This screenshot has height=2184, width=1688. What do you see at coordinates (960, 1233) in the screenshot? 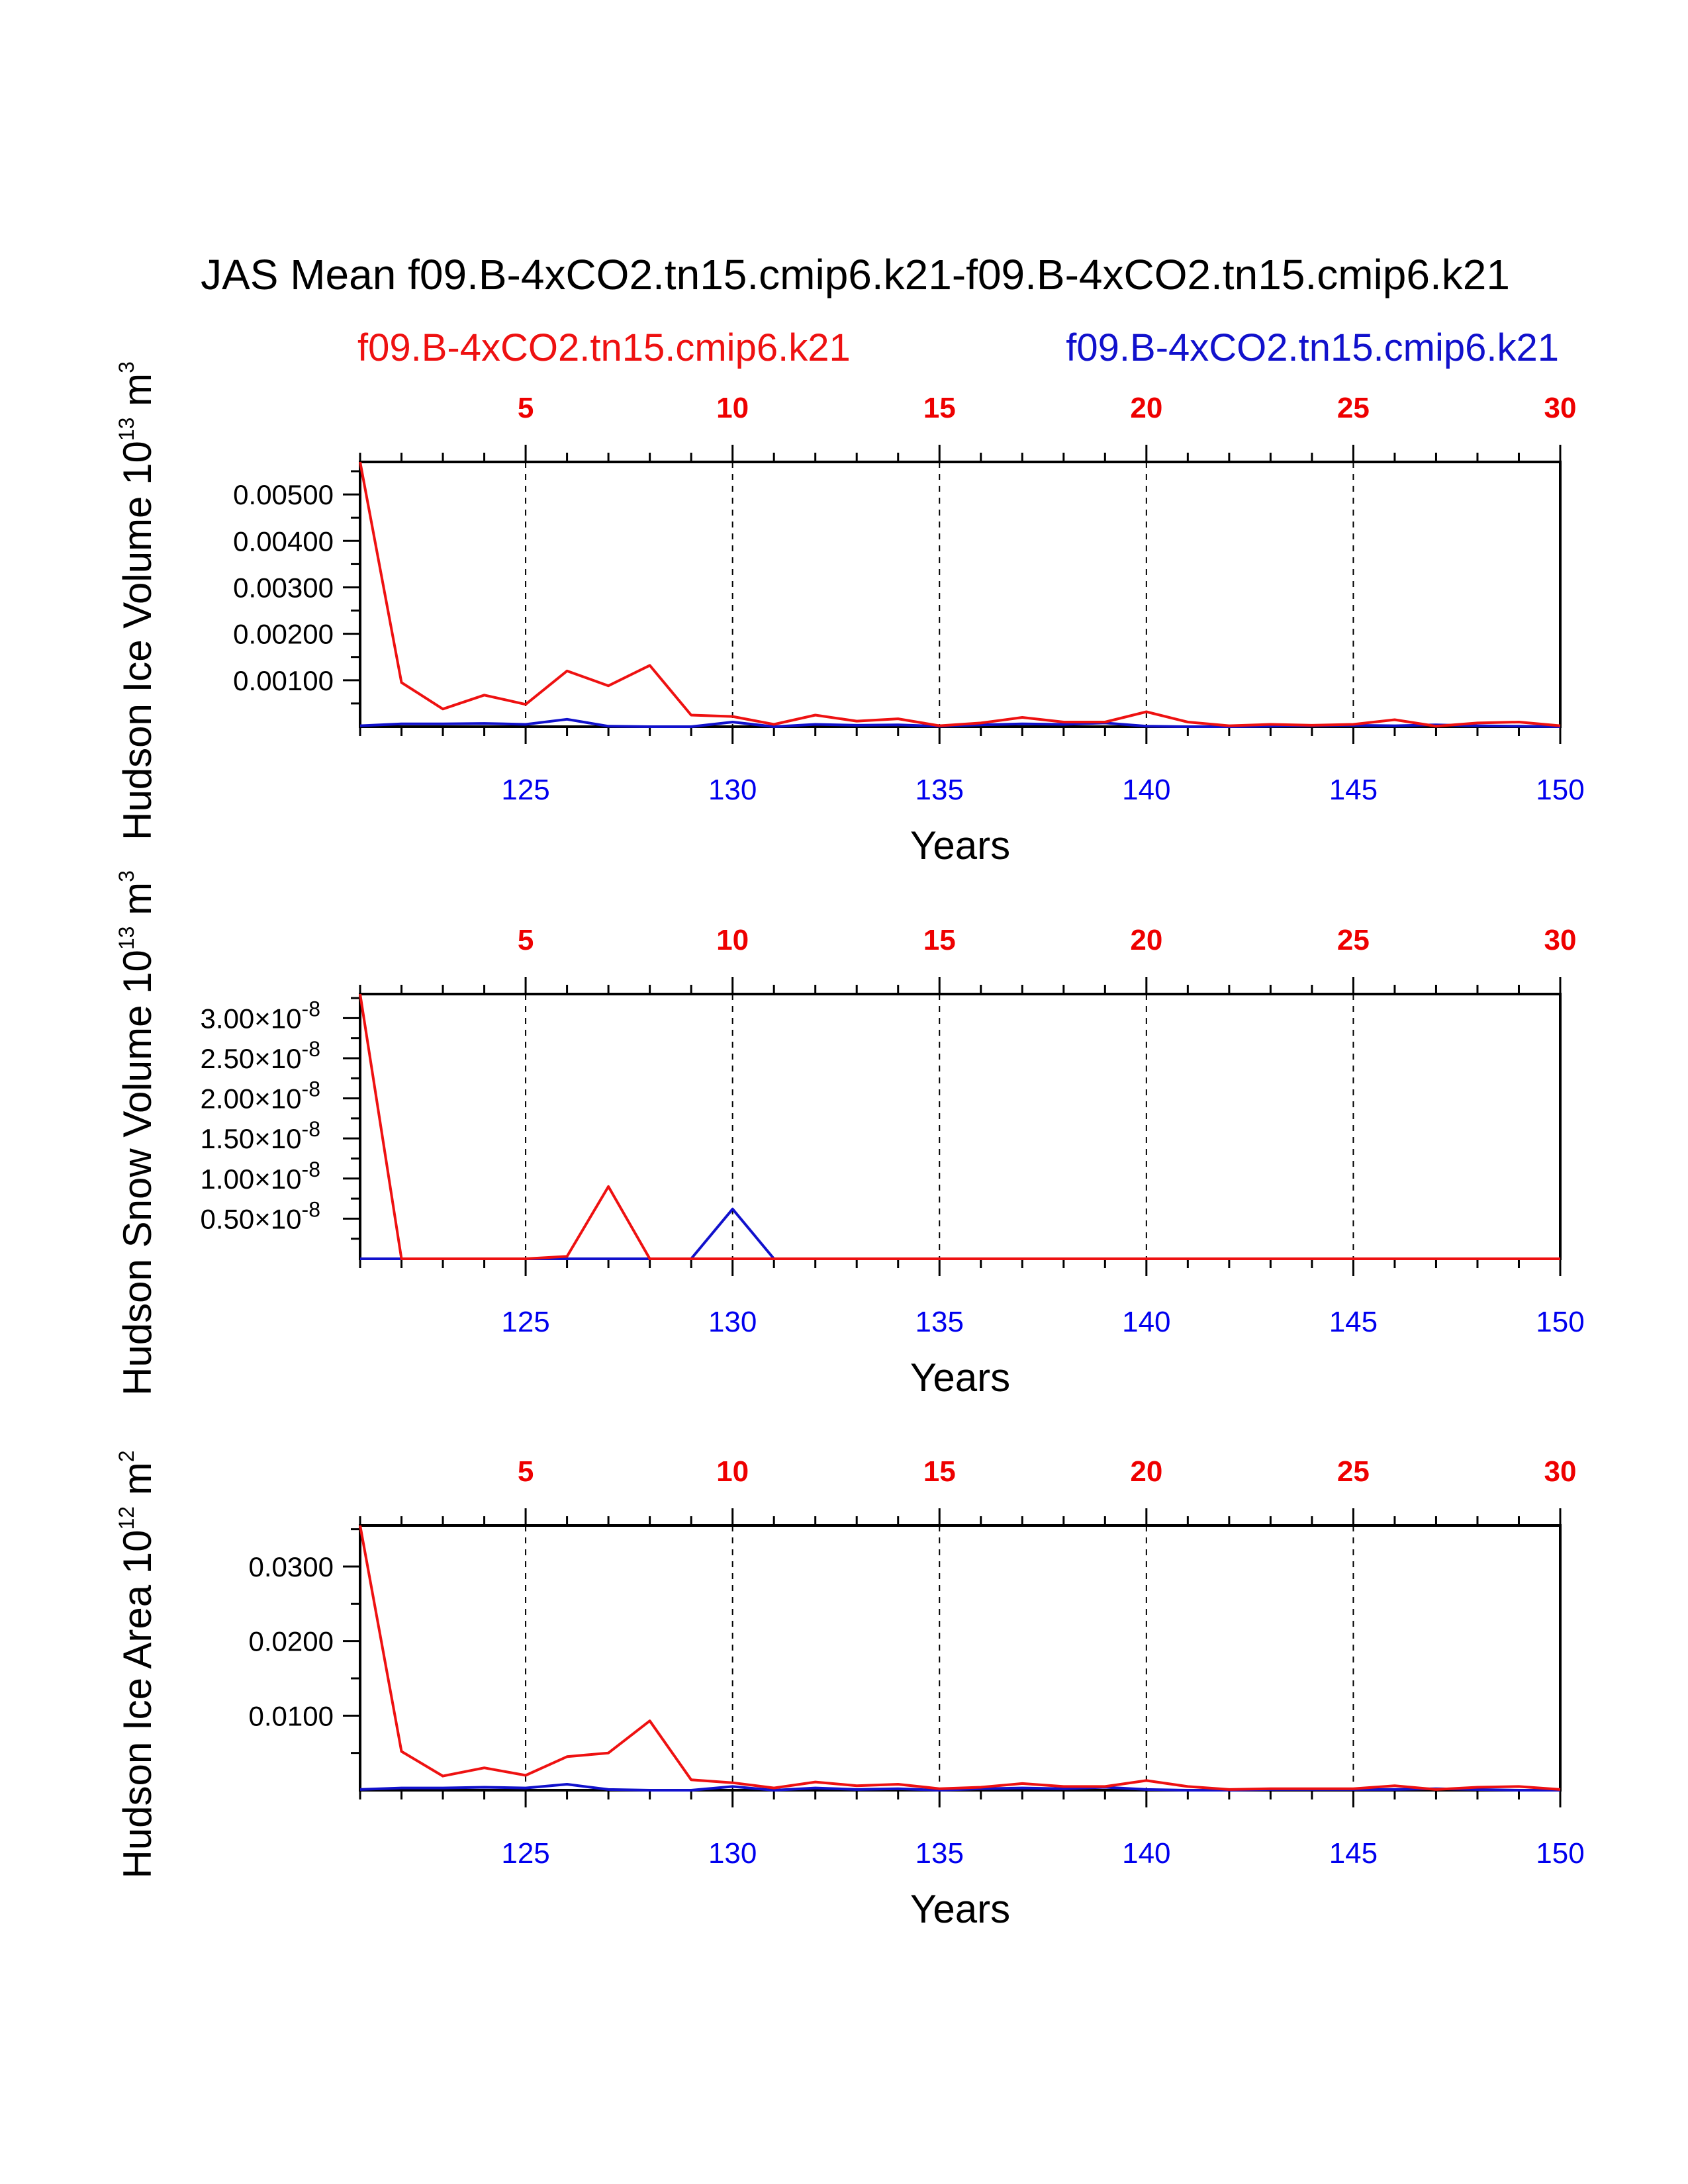
I see `blue-series-line` at bounding box center [960, 1233].